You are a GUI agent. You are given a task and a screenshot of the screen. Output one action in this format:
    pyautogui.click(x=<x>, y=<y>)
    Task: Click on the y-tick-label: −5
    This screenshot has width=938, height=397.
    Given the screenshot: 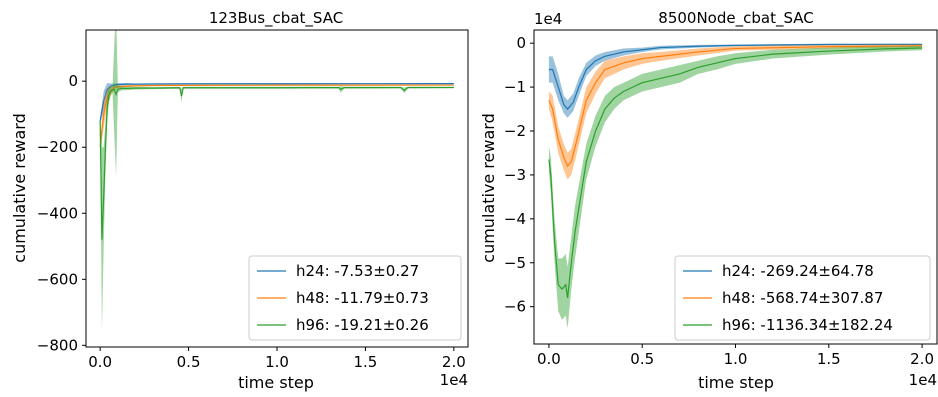 What is the action you would take?
    pyautogui.click(x=515, y=263)
    